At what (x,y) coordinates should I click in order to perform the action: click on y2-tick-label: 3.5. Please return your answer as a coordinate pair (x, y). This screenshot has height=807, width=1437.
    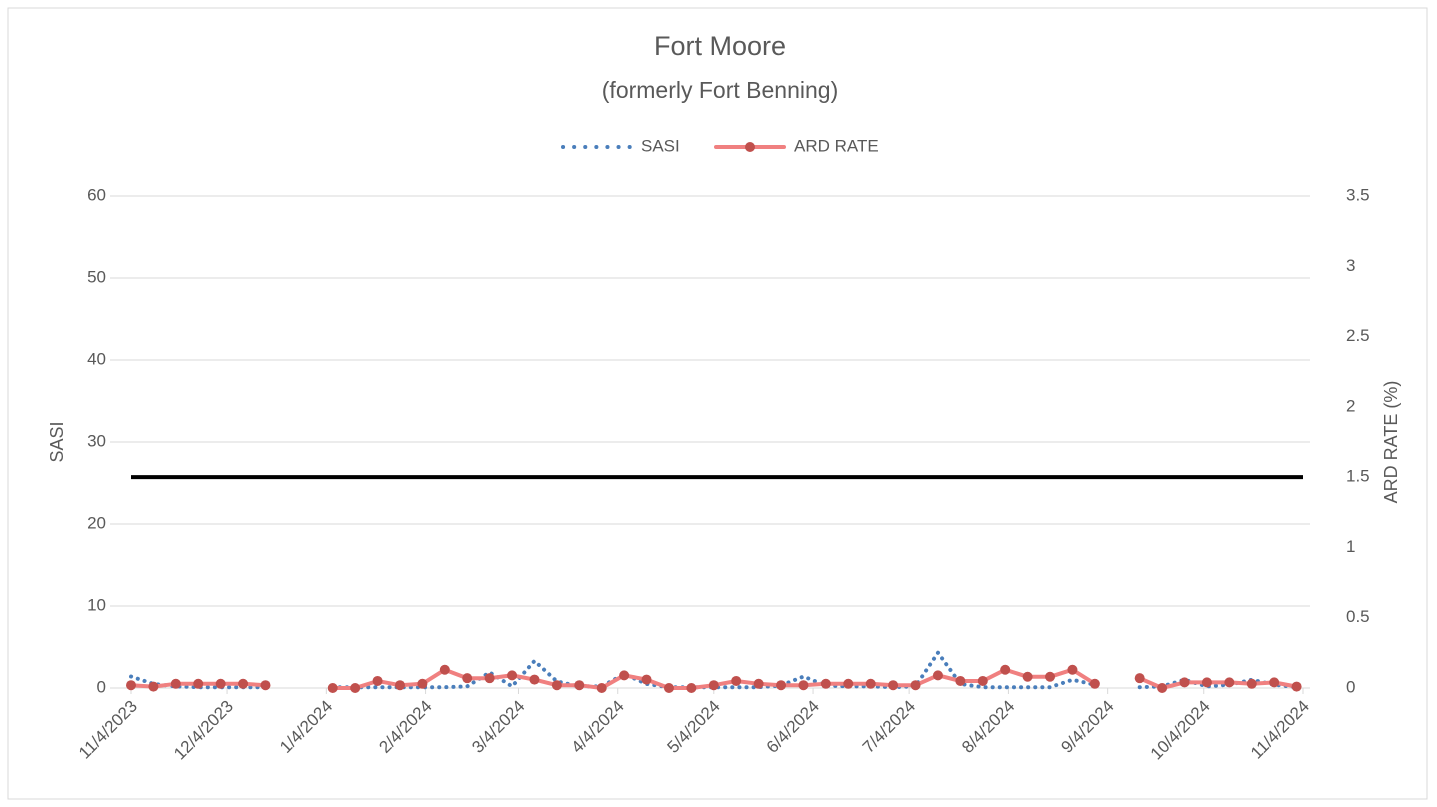
    Looking at the image, I should click on (1358, 194).